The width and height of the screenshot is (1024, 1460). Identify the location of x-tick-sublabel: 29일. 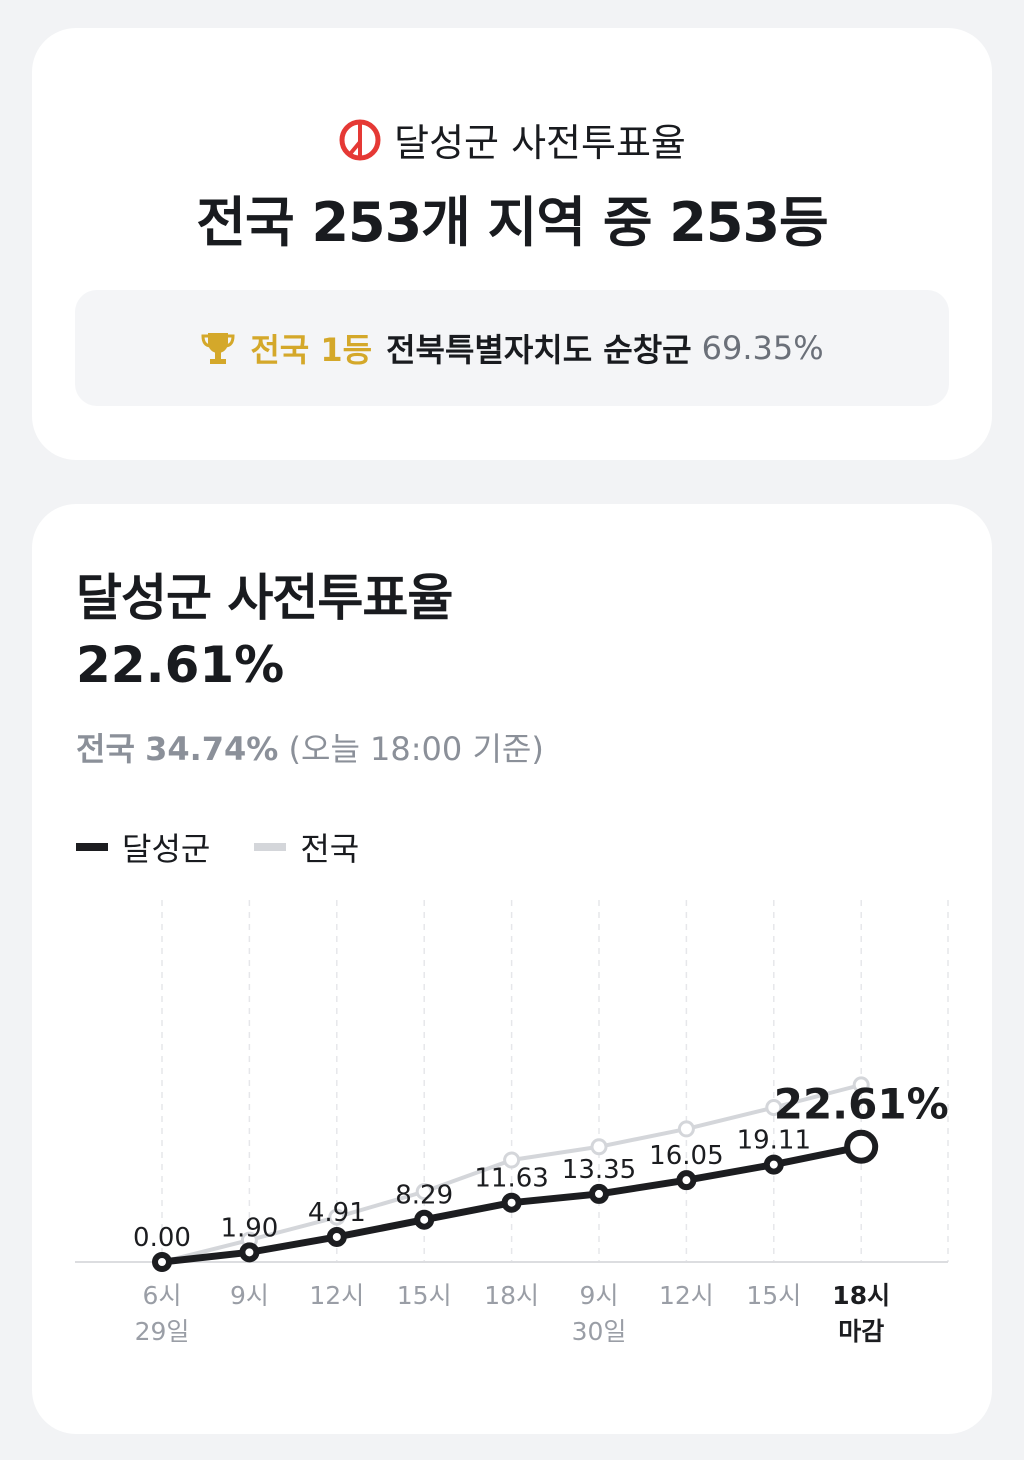
(162, 1331).